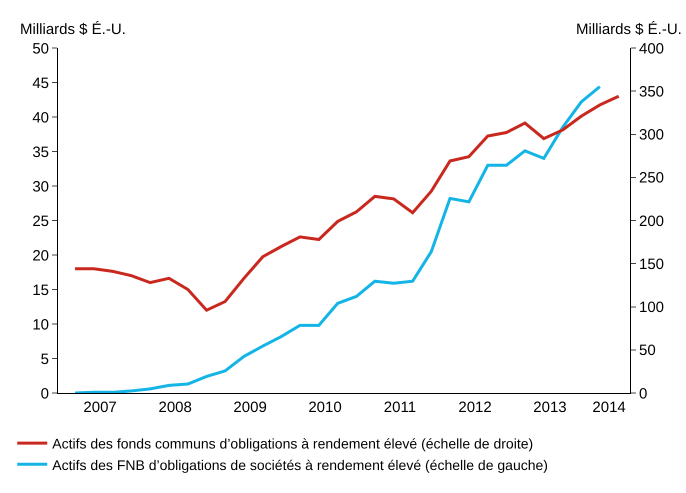 The width and height of the screenshot is (686, 493). I want to click on x-tick-label: 2012, so click(475, 407).